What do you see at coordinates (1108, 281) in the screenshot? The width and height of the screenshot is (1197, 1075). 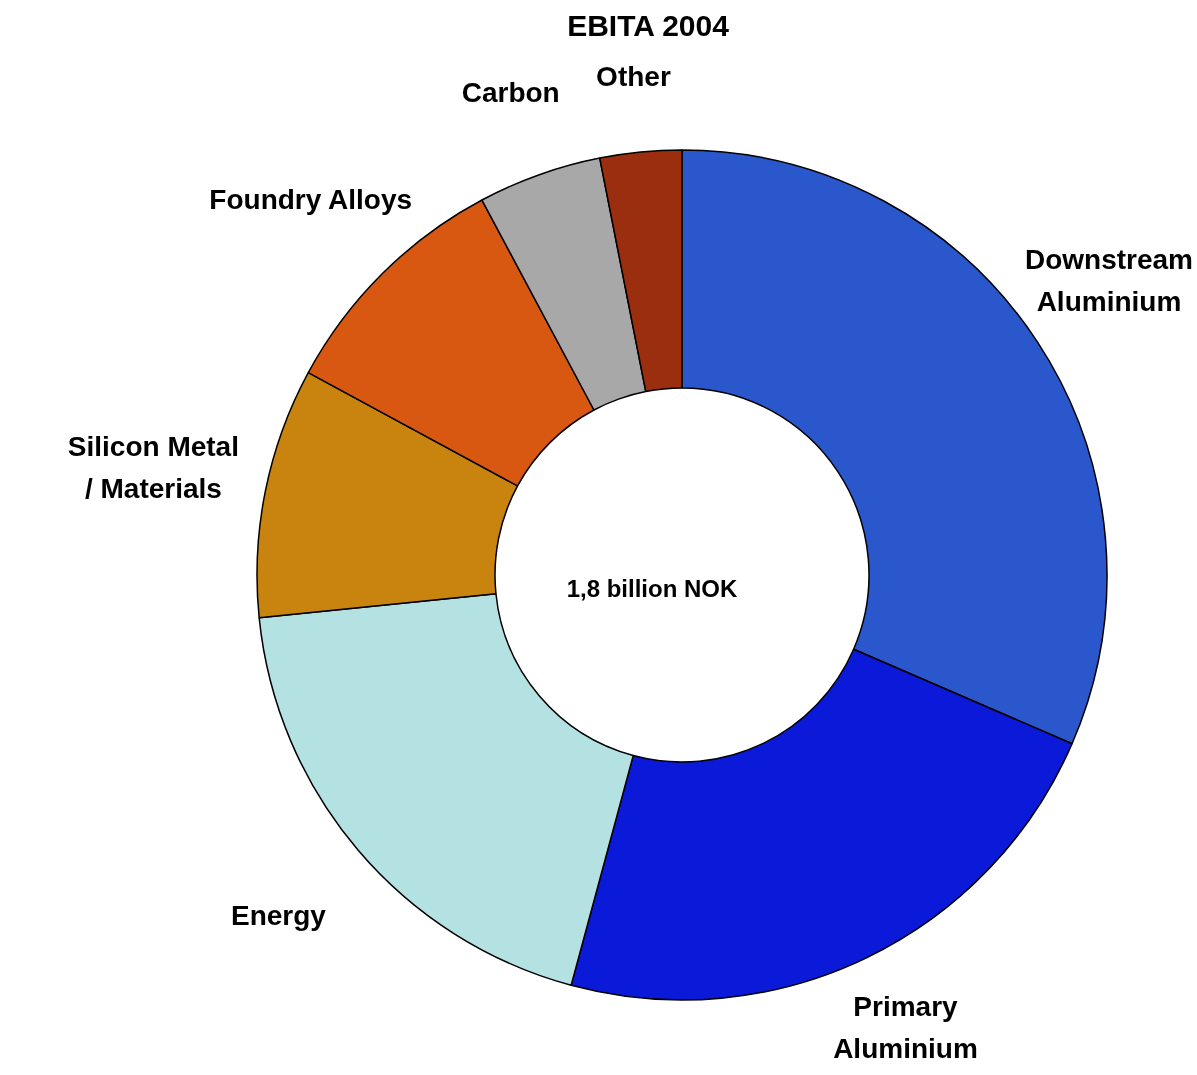 I see `slice-label: Downstream Aluminium` at bounding box center [1108, 281].